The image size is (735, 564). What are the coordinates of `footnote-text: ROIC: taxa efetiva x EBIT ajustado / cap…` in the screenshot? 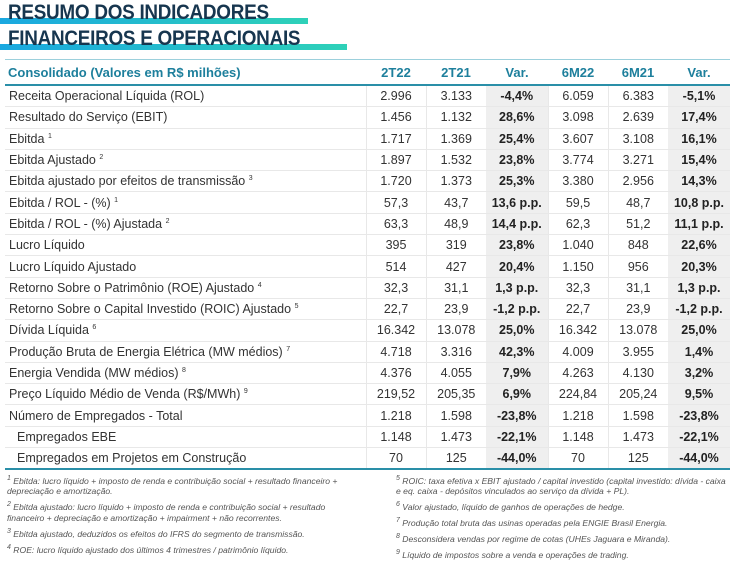 It's located at (561, 486).